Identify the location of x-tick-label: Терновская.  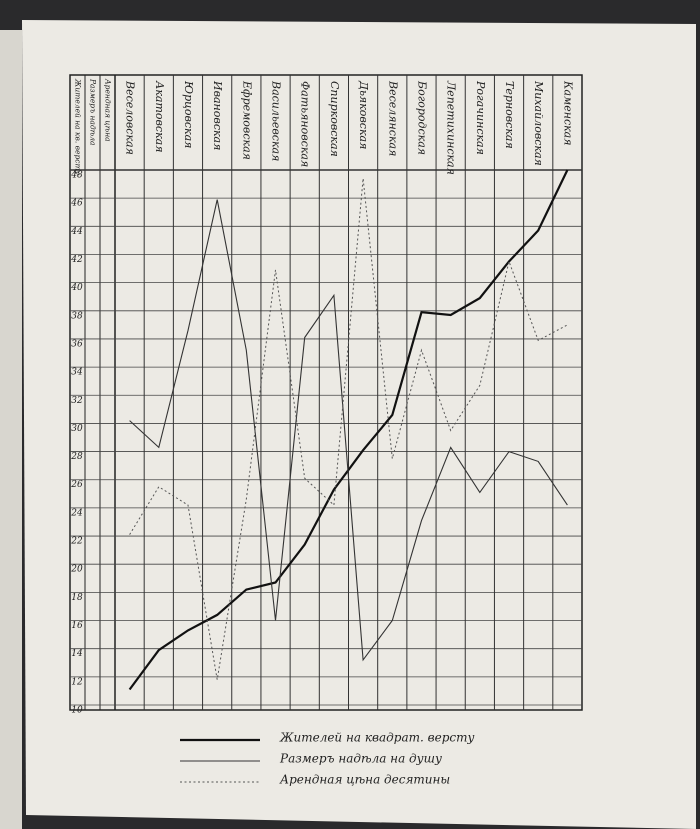
(509, 115).